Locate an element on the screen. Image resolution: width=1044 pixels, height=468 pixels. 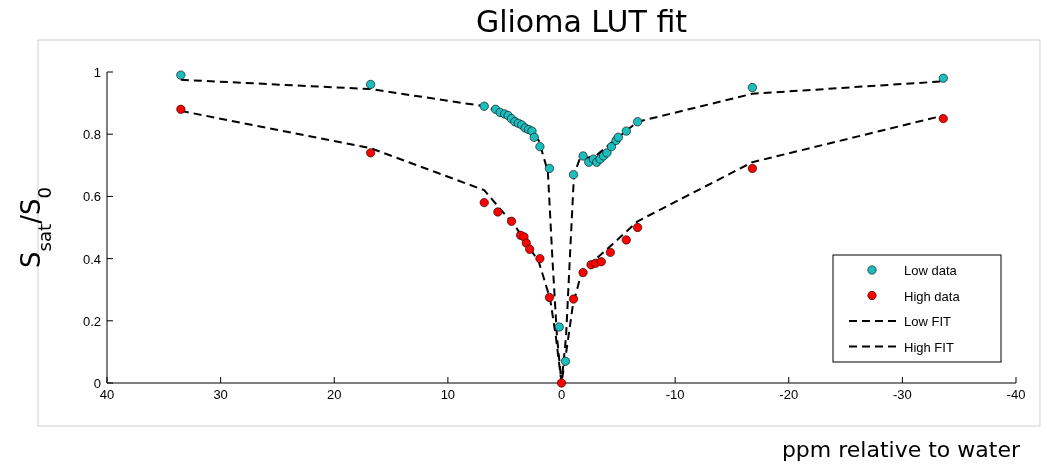
legend-label: High data is located at coordinates (932, 296).